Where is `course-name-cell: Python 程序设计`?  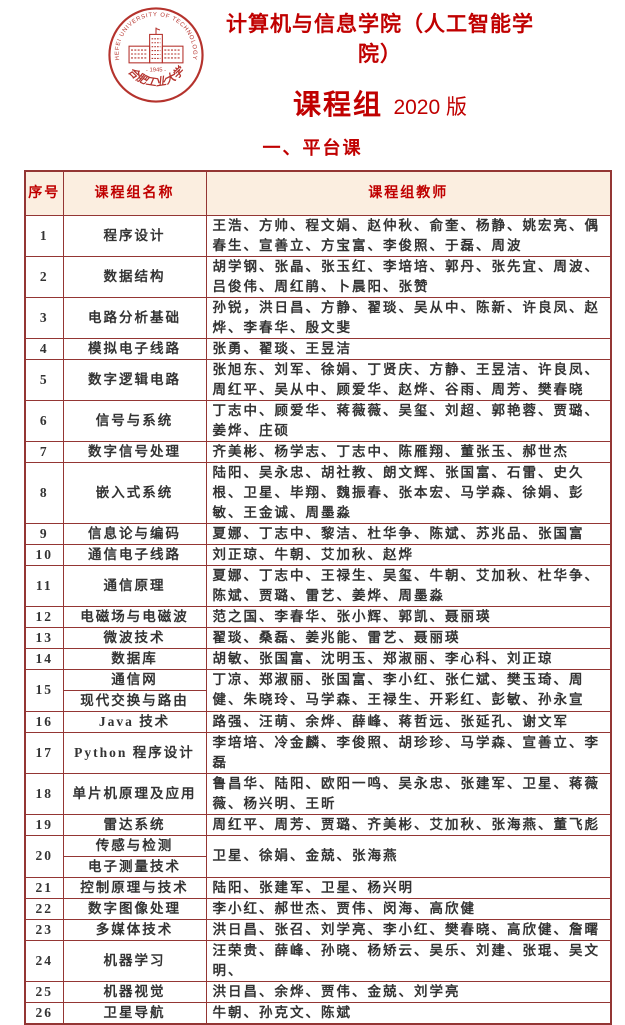
course-name-cell: Python 程序设计 is located at coordinates (134, 752).